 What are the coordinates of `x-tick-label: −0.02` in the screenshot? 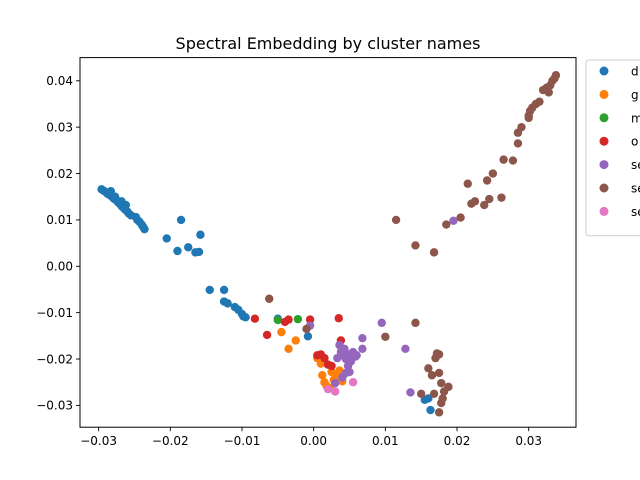 It's located at (170, 441).